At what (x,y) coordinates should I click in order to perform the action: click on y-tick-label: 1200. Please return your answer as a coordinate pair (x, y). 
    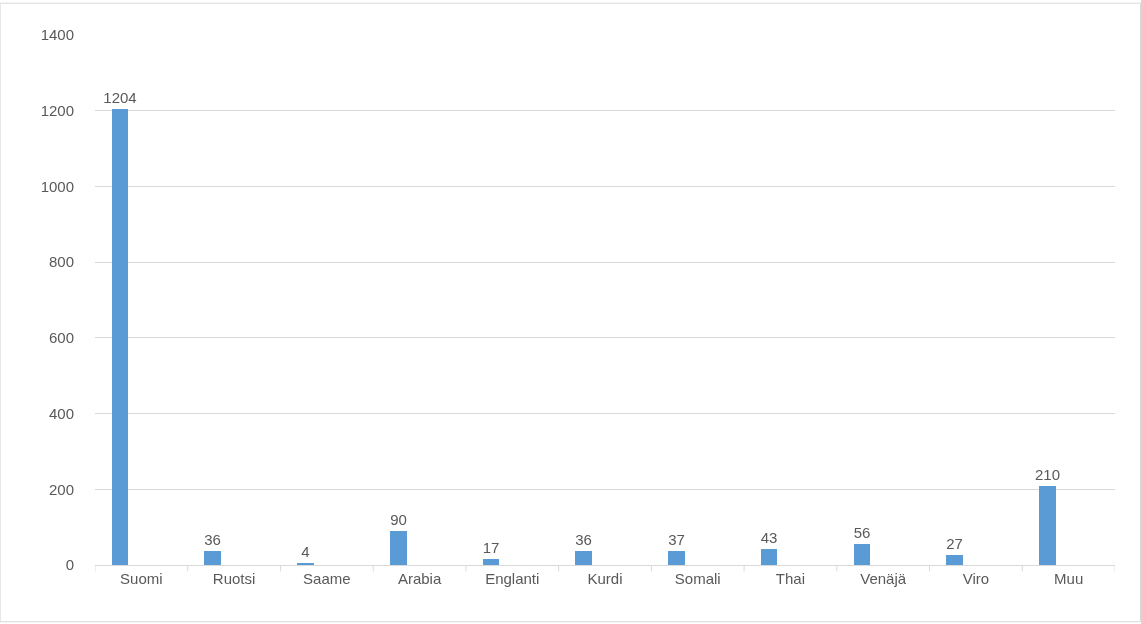
    Looking at the image, I should click on (57, 110).